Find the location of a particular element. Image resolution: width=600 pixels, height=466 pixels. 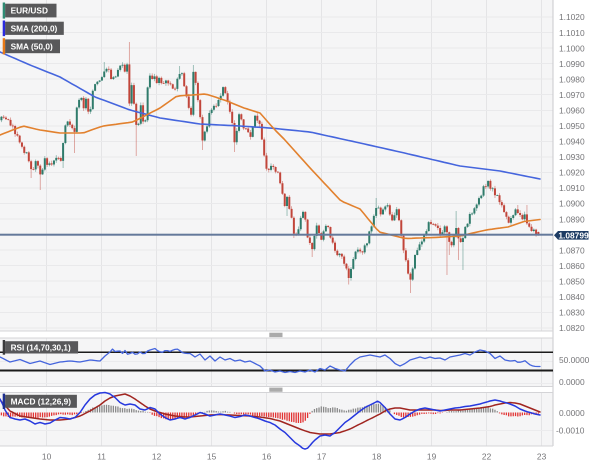

svg-text: 1.0840 is located at coordinates (572, 297).